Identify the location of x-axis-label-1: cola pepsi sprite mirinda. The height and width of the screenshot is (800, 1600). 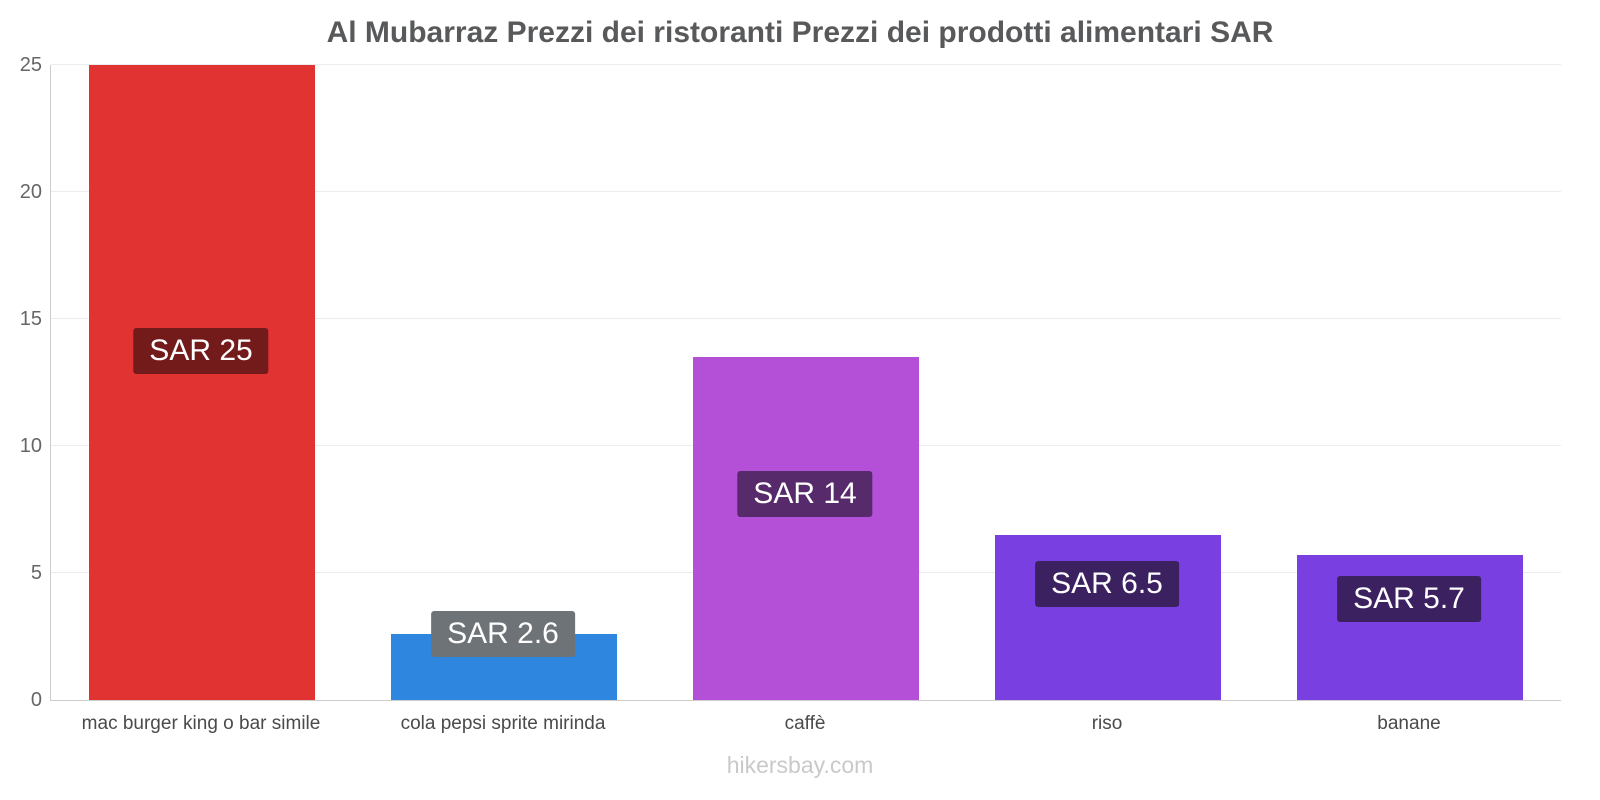
(503, 723).